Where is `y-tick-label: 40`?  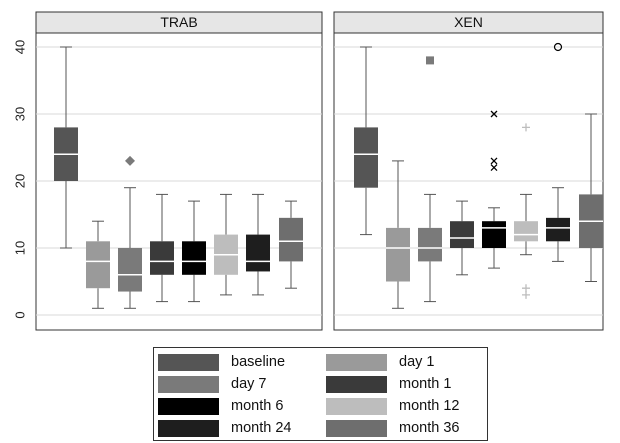
y-tick-label: 40 is located at coordinates (20, 47).